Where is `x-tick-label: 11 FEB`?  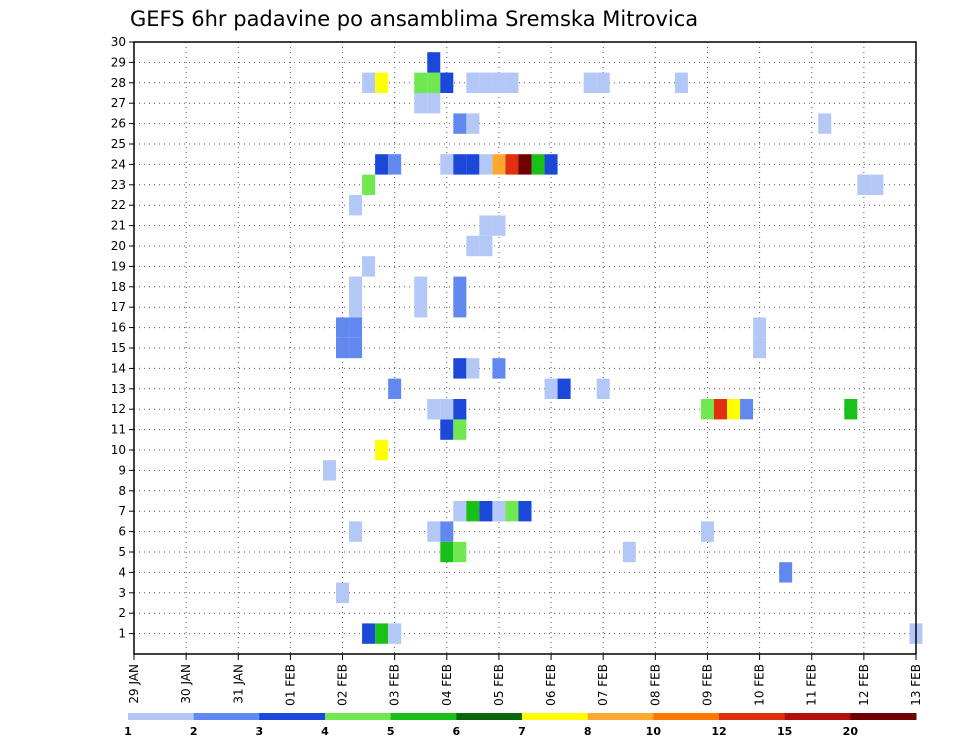
x-tick-label: 11 FEB is located at coordinates (812, 685).